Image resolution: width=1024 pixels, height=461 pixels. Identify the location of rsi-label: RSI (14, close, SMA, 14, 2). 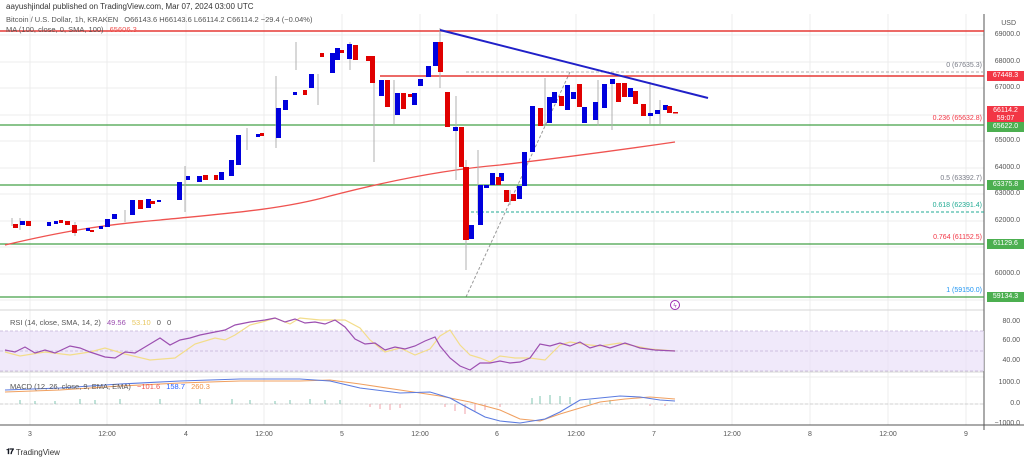
(55, 322).